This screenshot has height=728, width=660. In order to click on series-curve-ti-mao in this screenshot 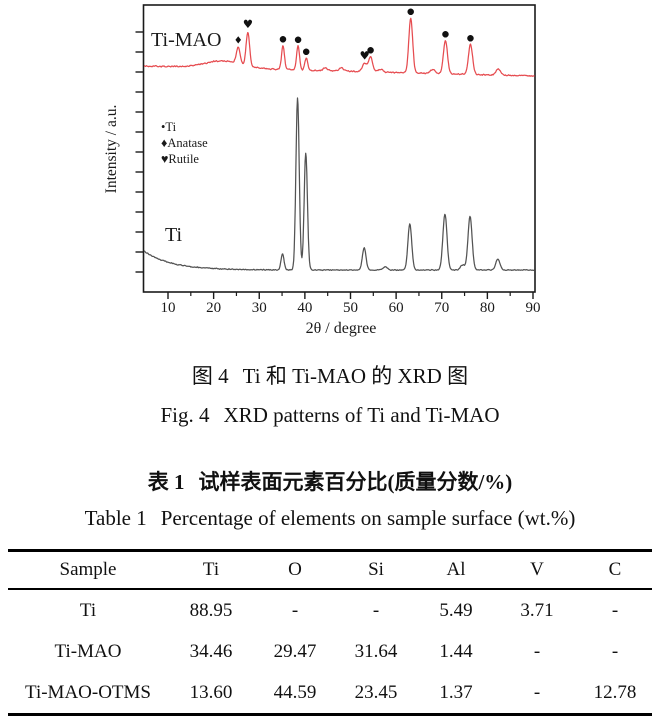, I will do `click(339, 47)`.